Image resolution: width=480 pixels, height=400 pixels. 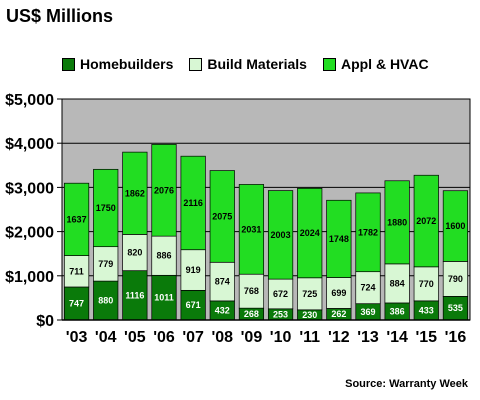 What do you see at coordinates (251, 291) in the screenshot?
I see `data-label: 768` at bounding box center [251, 291].